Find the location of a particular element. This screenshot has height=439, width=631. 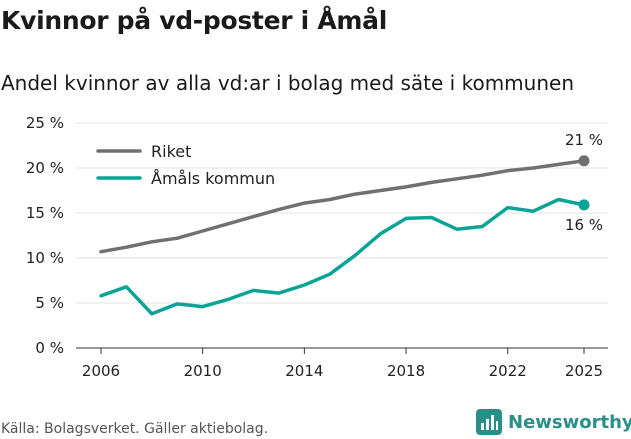

y-tick-label: 10 % is located at coordinates (45, 258).